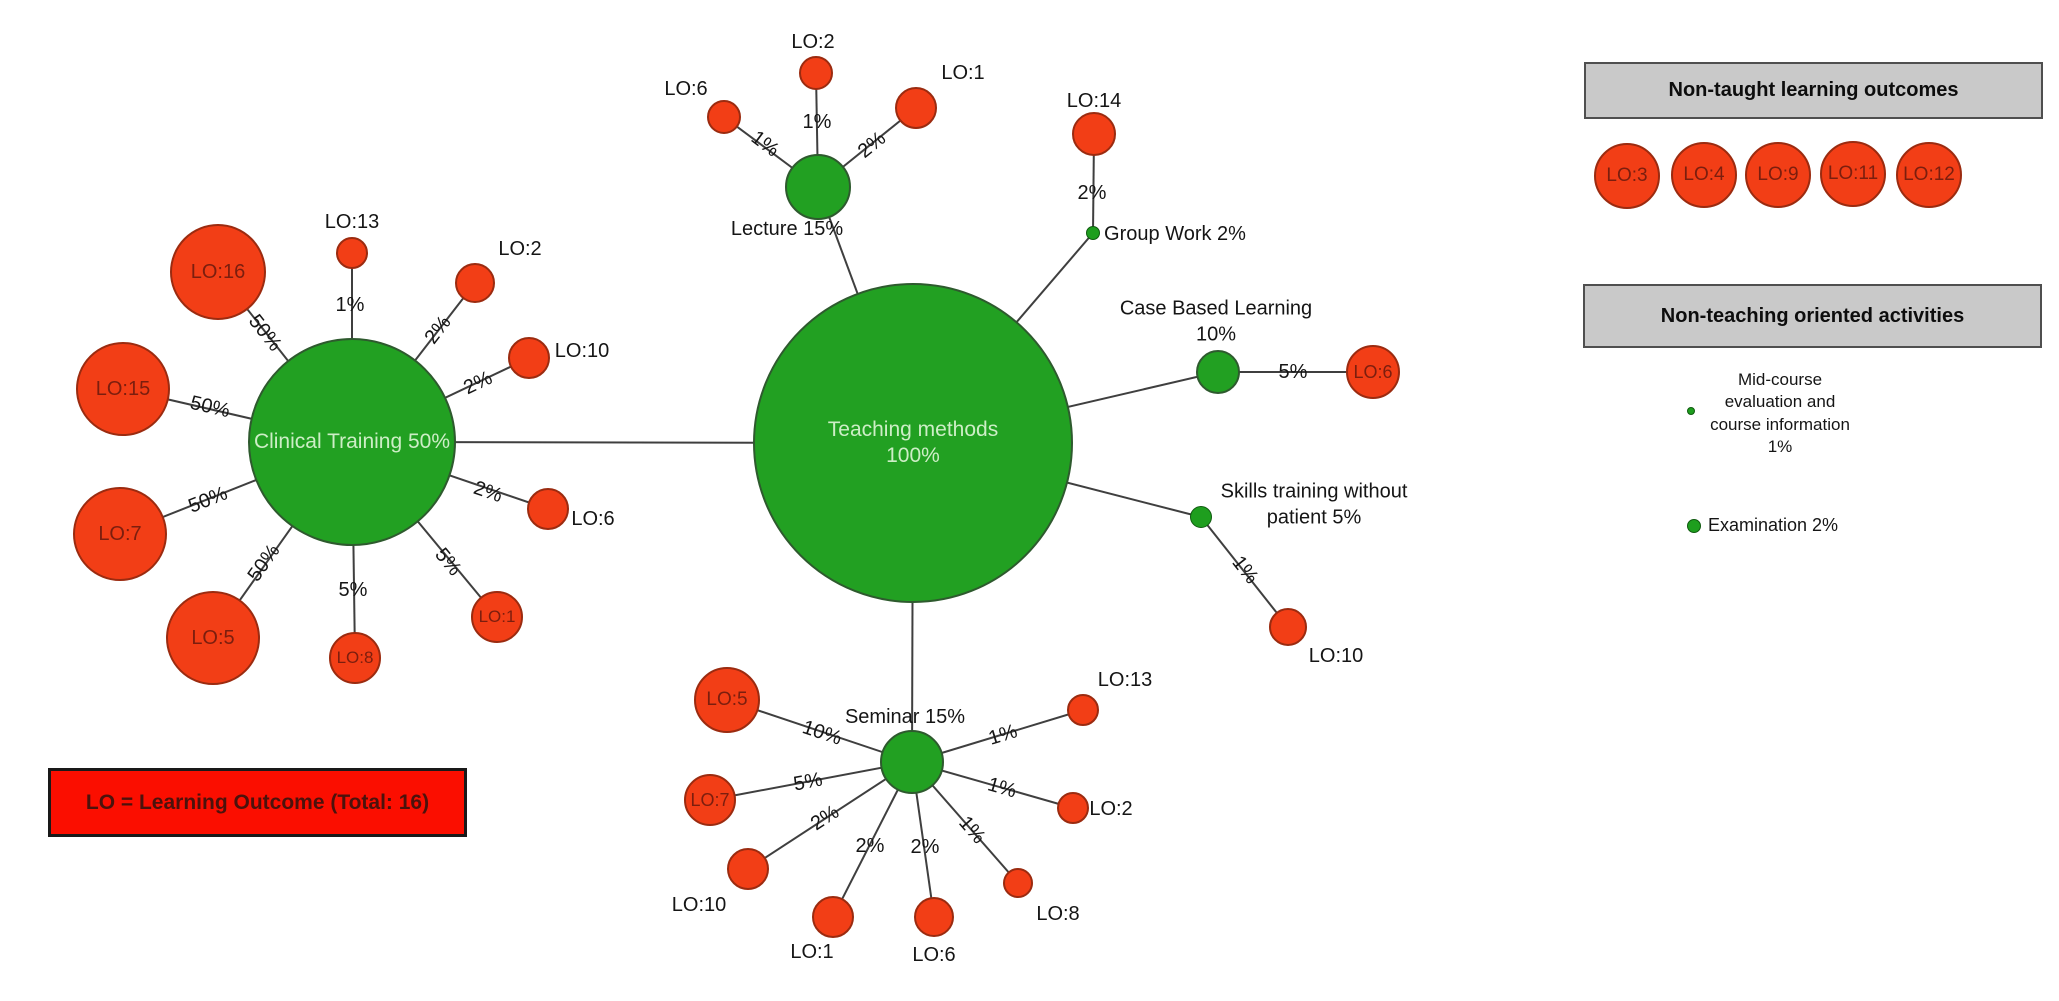 Image resolution: width=2059 pixels, height=1001 pixels. What do you see at coordinates (1853, 174) in the screenshot?
I see `node-lo11_nt: LO:11` at bounding box center [1853, 174].